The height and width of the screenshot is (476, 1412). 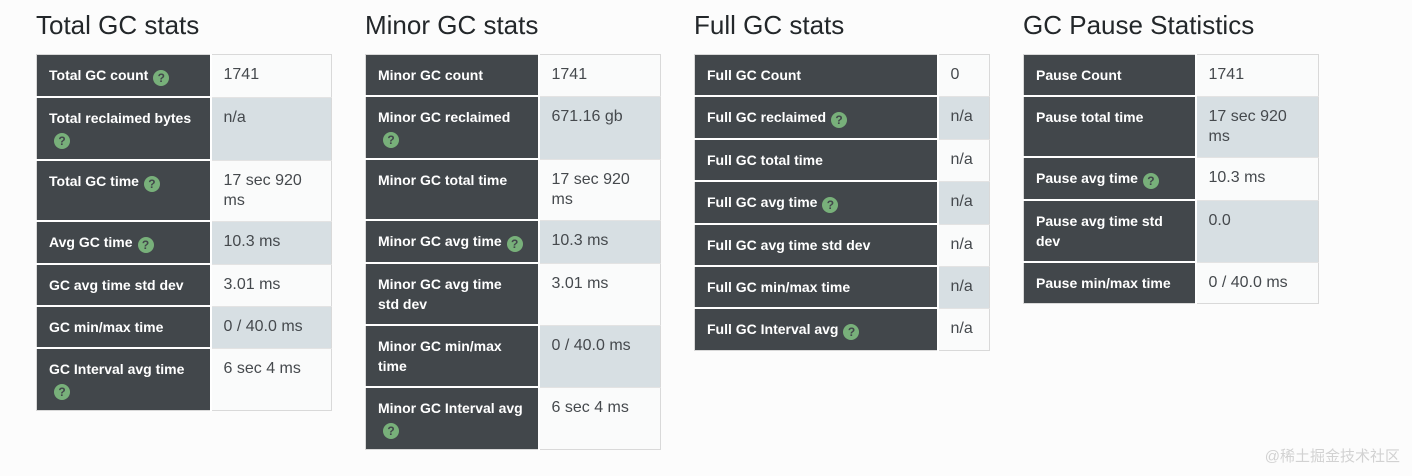 I want to click on stat-label: Minor GC count, so click(x=430, y=75).